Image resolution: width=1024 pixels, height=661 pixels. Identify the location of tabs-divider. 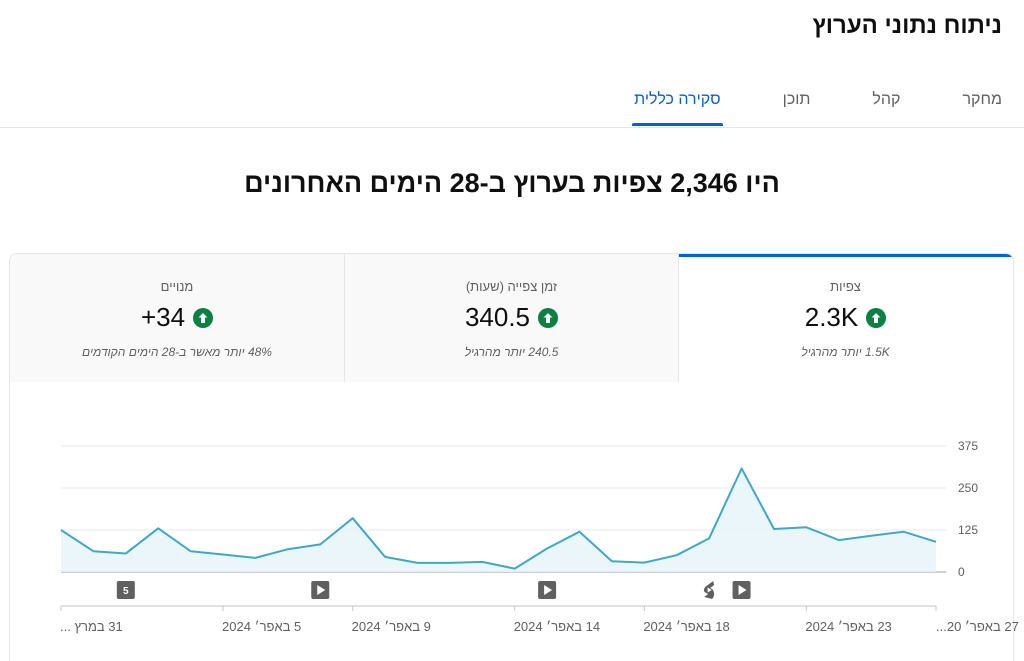
(512, 127).